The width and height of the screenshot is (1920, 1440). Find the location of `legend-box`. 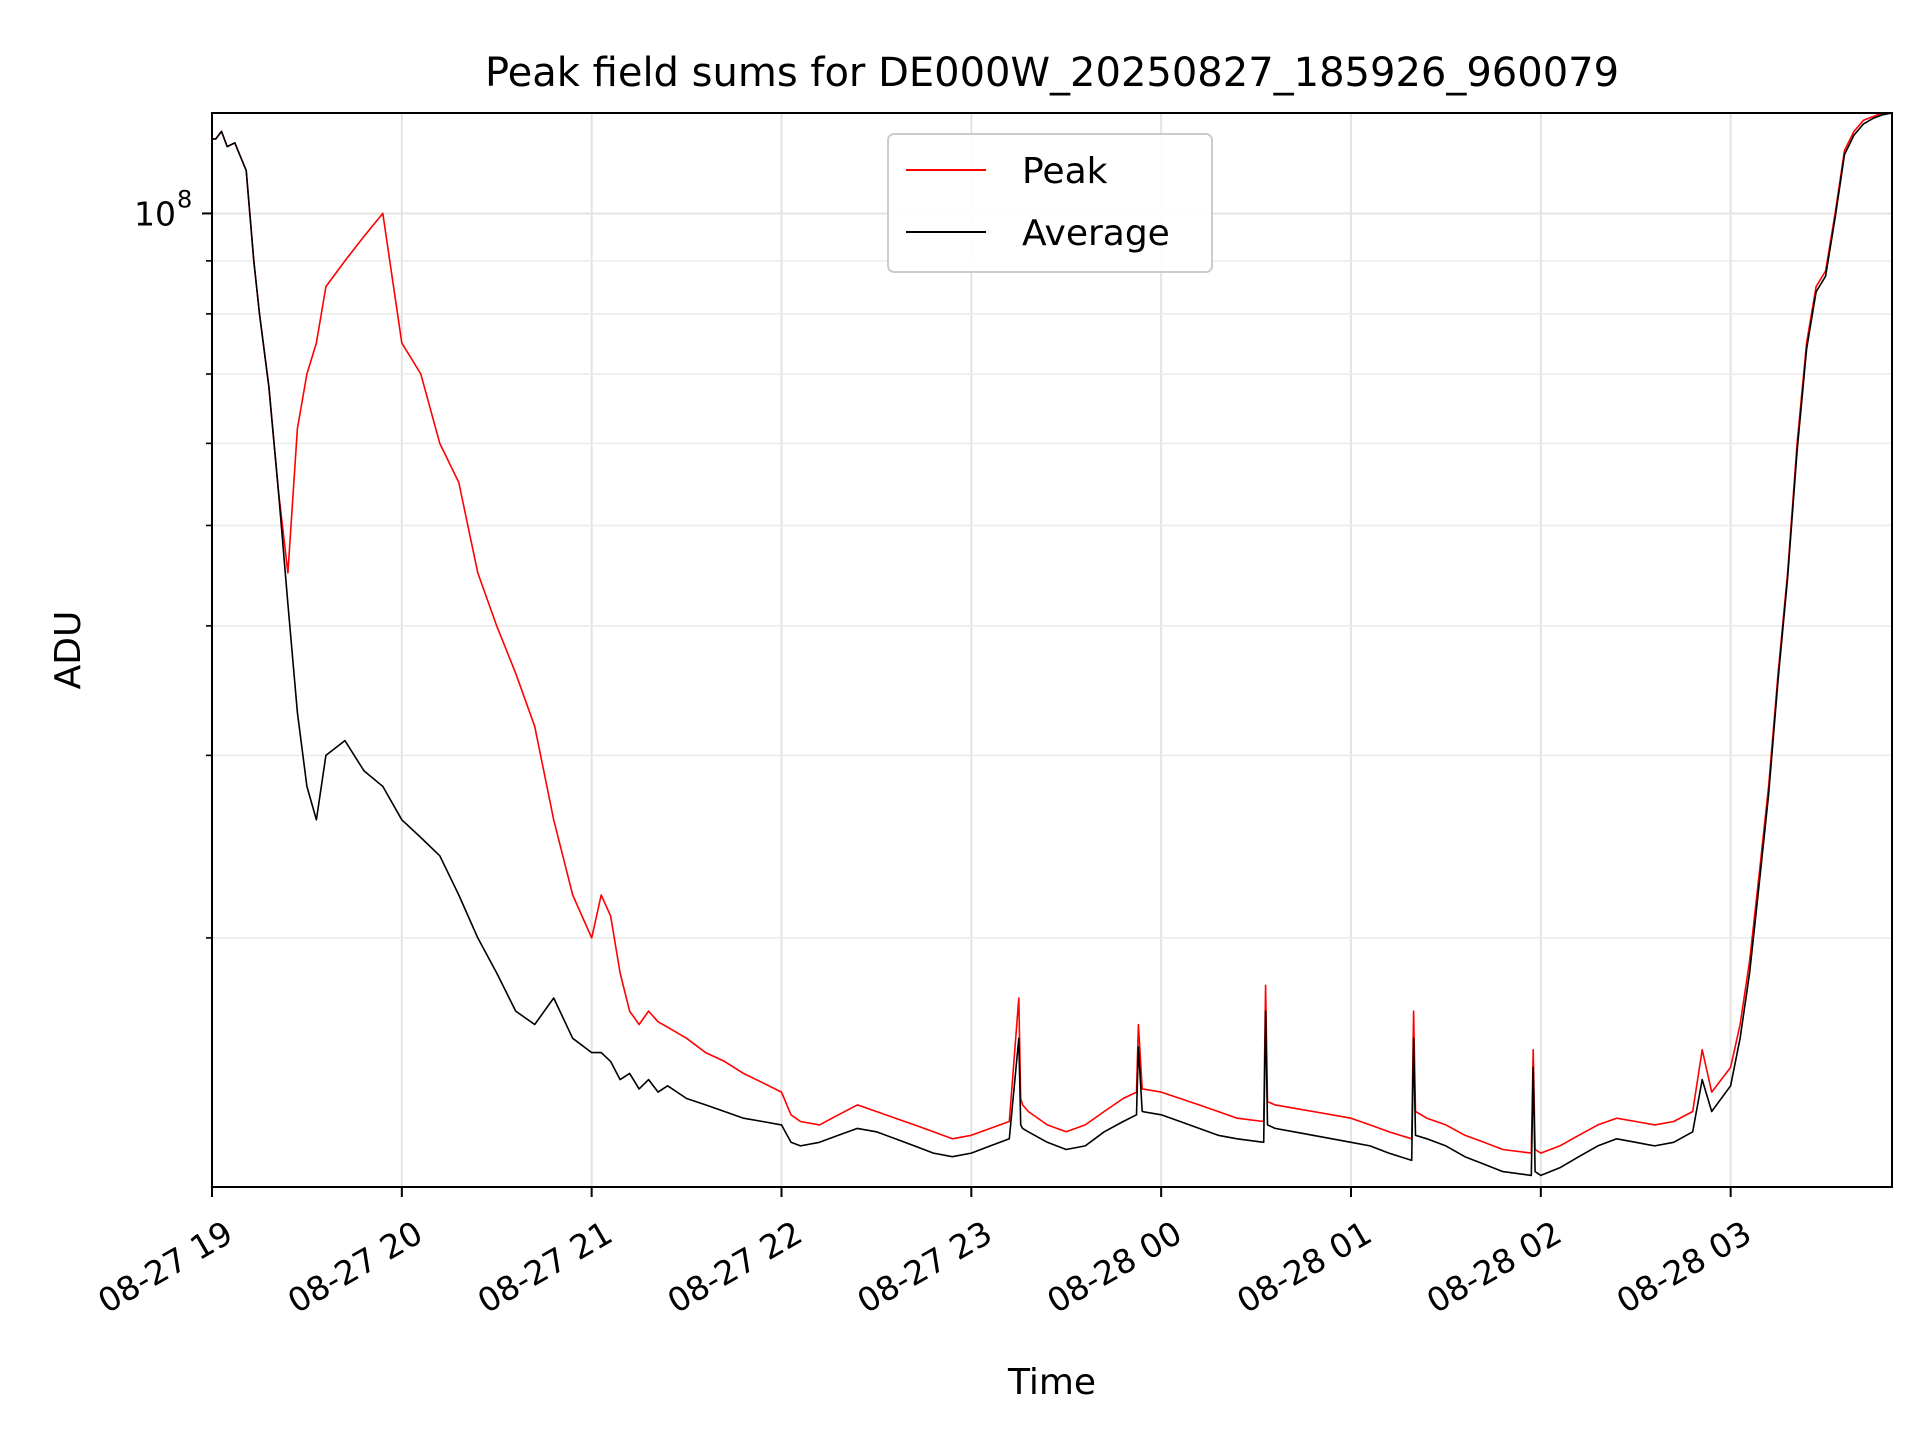

legend-box is located at coordinates (1050, 203).